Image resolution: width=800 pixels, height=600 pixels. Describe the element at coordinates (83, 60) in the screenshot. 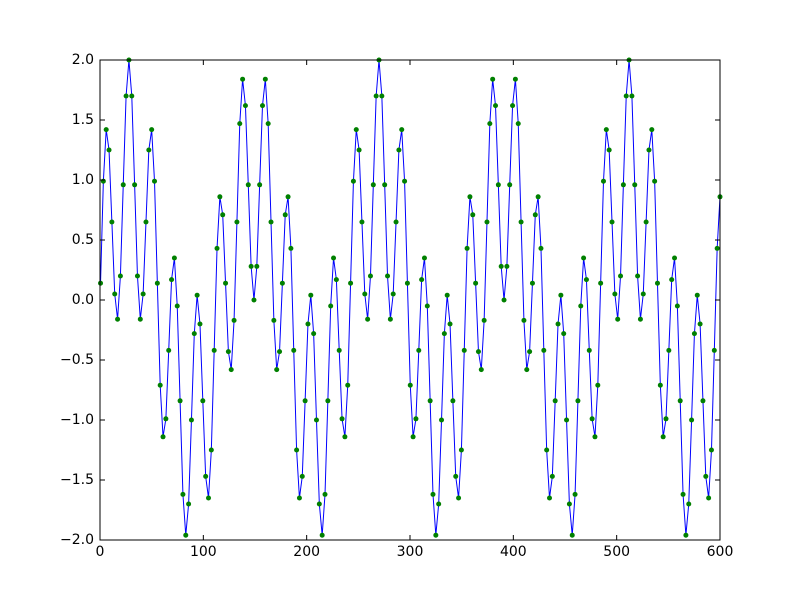

I see `y-tick-label: 2.0` at that location.